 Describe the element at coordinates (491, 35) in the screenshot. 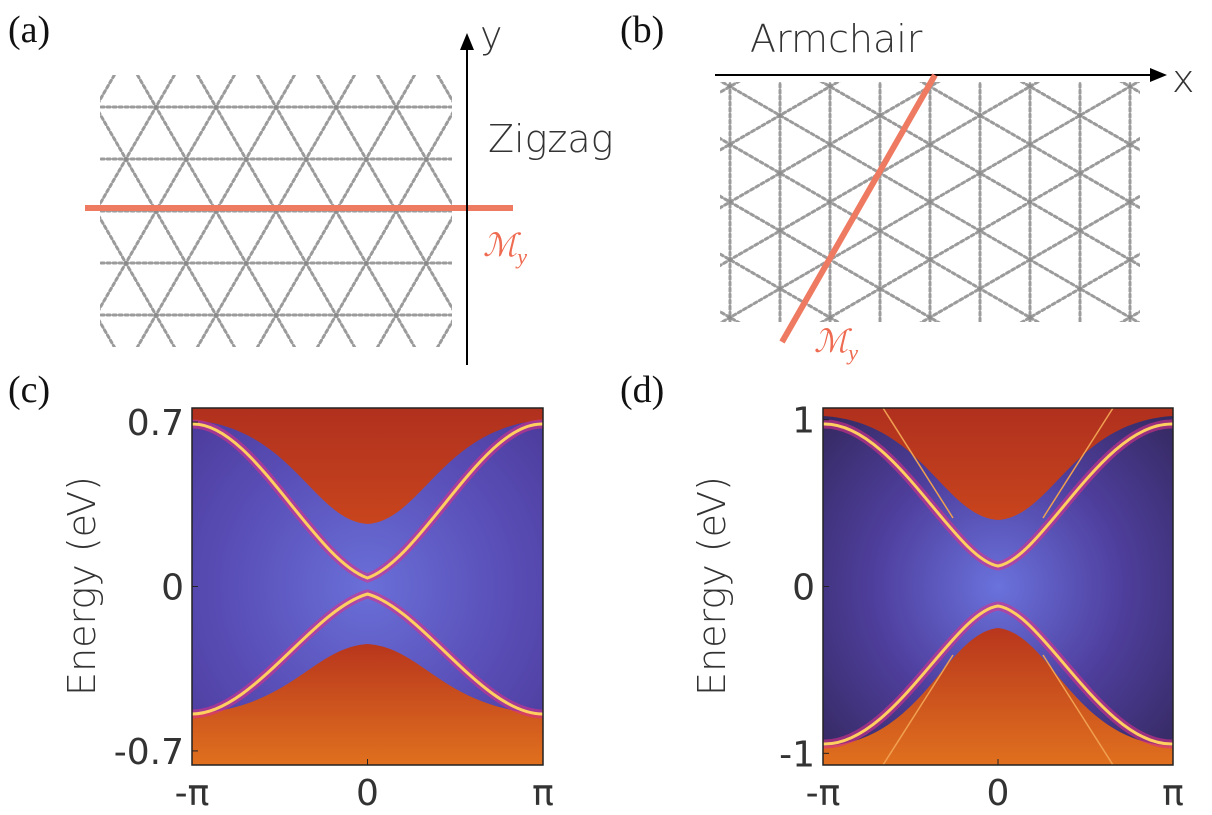

I see `axis-label: y` at that location.